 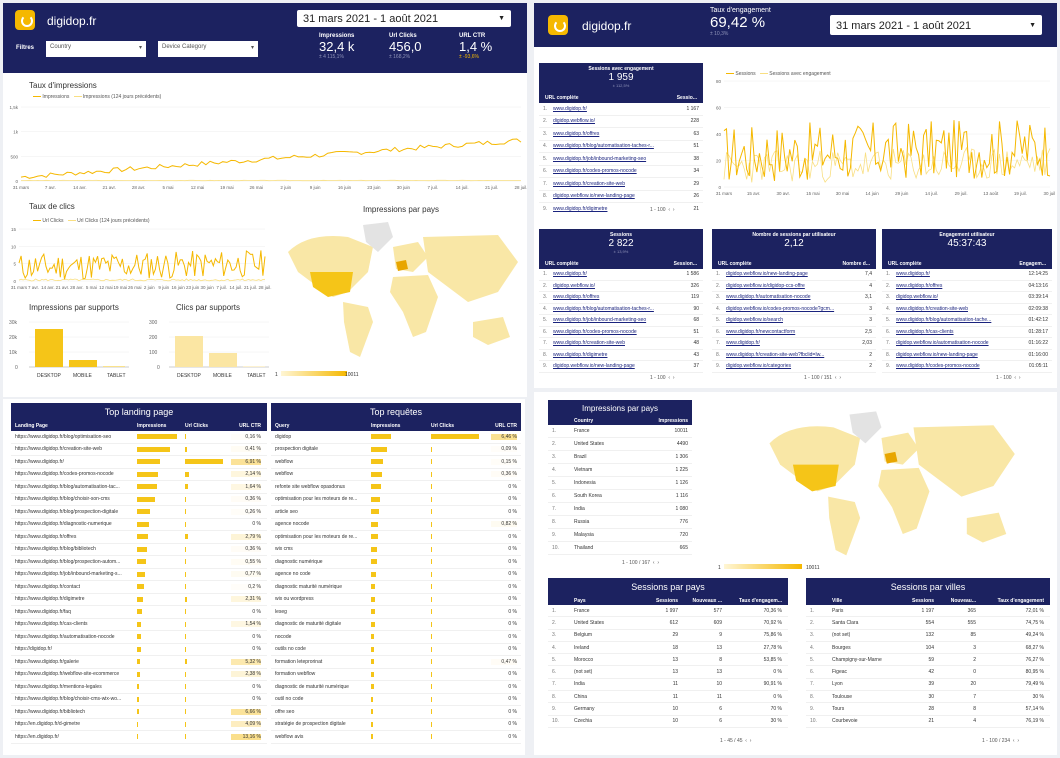 What do you see at coordinates (139, 725) in the screenshot?
I see `table-row: https://en.digidop.fr/d-gimetre 4,09 %` at bounding box center [139, 725].